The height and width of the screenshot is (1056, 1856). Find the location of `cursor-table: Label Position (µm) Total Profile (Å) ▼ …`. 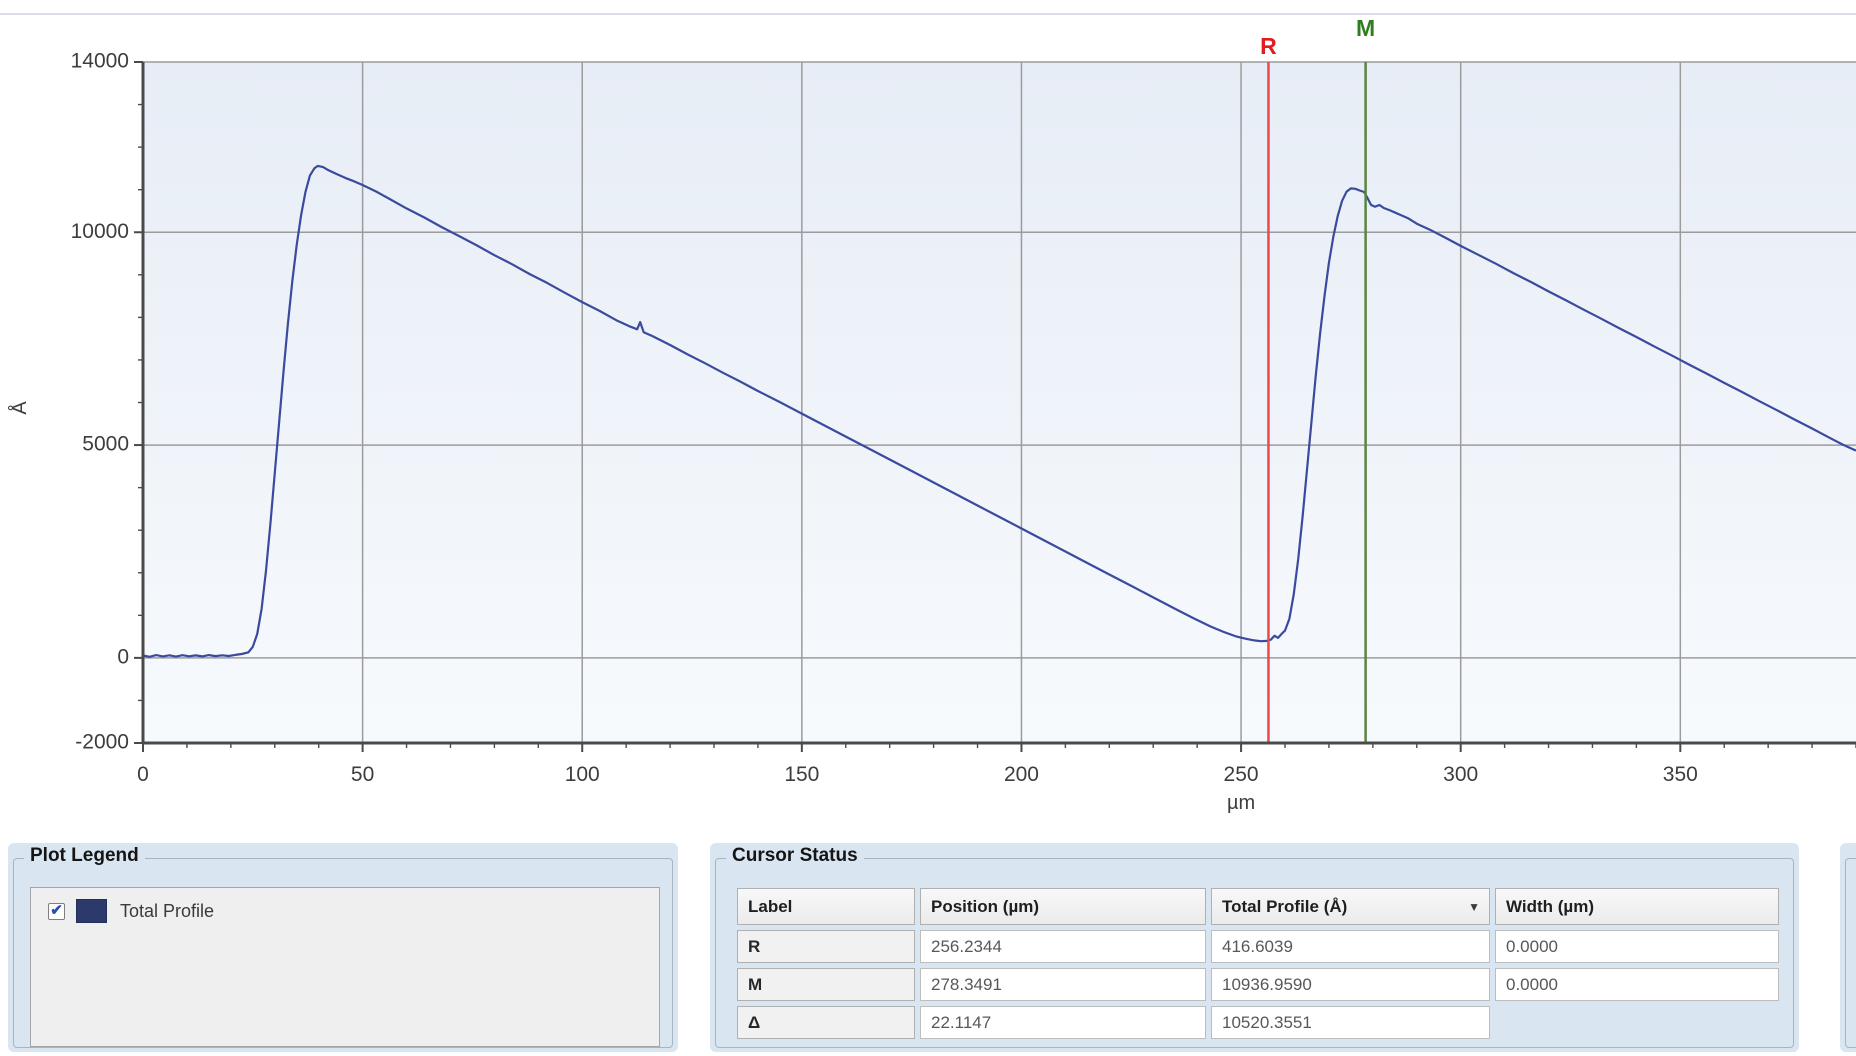

cursor-table: Label Position (µm) Total Profile (Å) ▼ … is located at coordinates (1258, 963).